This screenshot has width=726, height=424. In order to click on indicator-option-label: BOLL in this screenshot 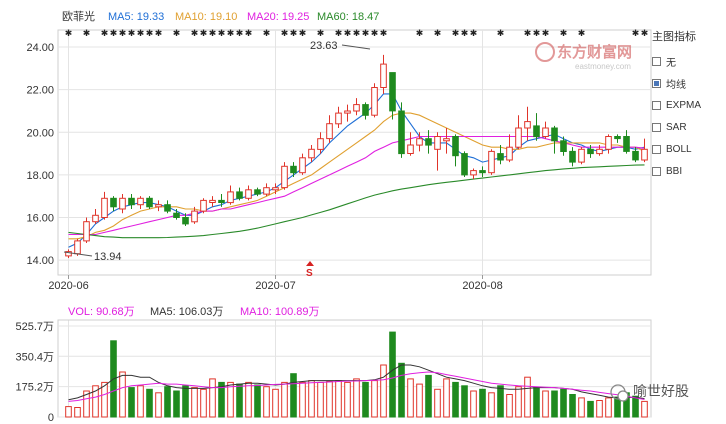, I will do `click(679, 149)`.